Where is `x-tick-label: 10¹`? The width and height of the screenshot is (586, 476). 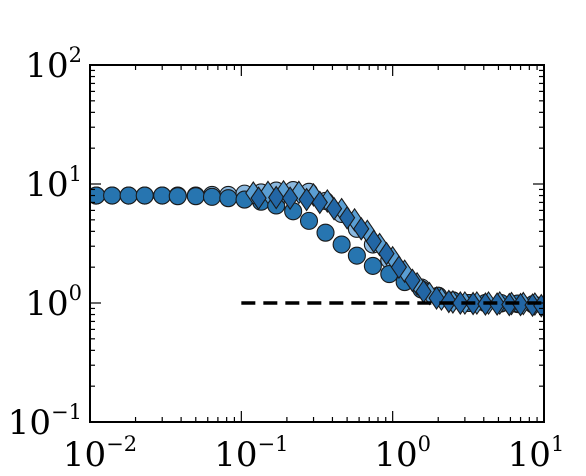
x-tick-label: 10¹ is located at coordinates (536, 453).